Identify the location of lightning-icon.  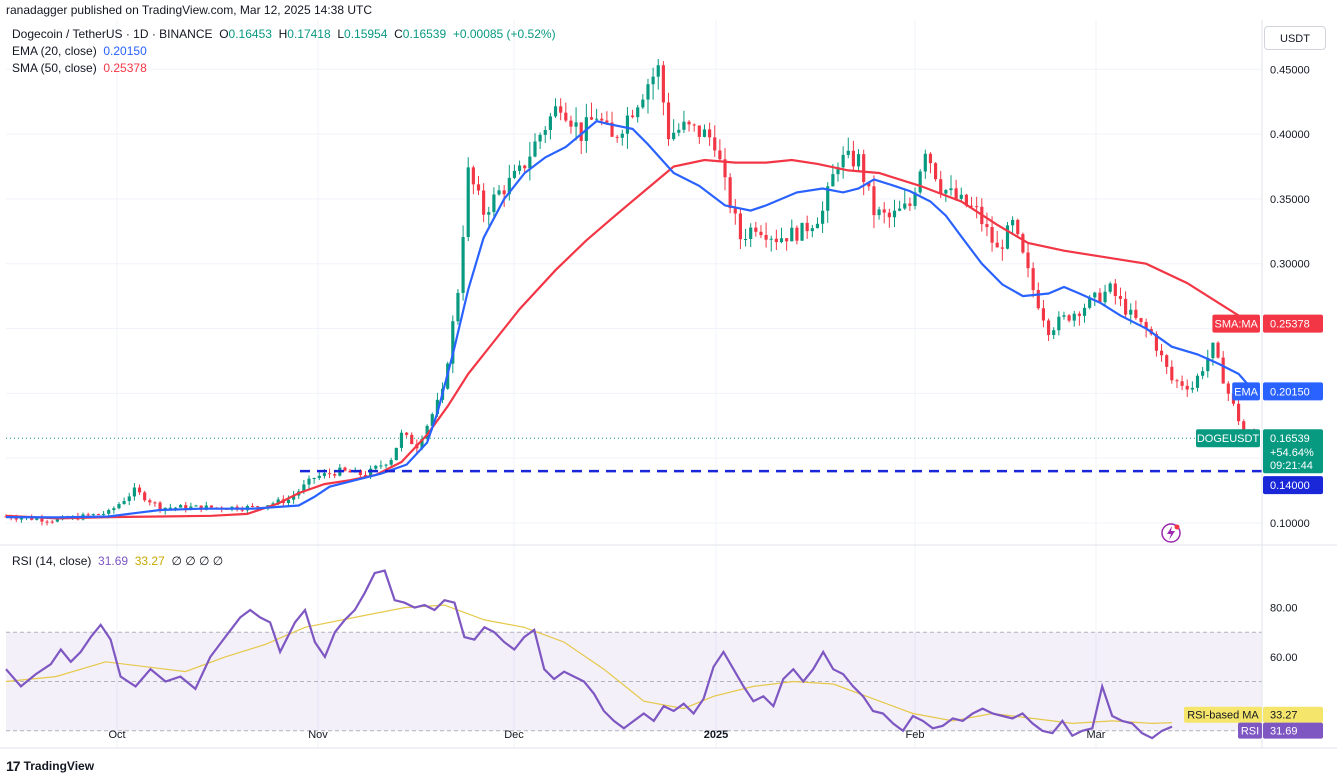
(1171, 533).